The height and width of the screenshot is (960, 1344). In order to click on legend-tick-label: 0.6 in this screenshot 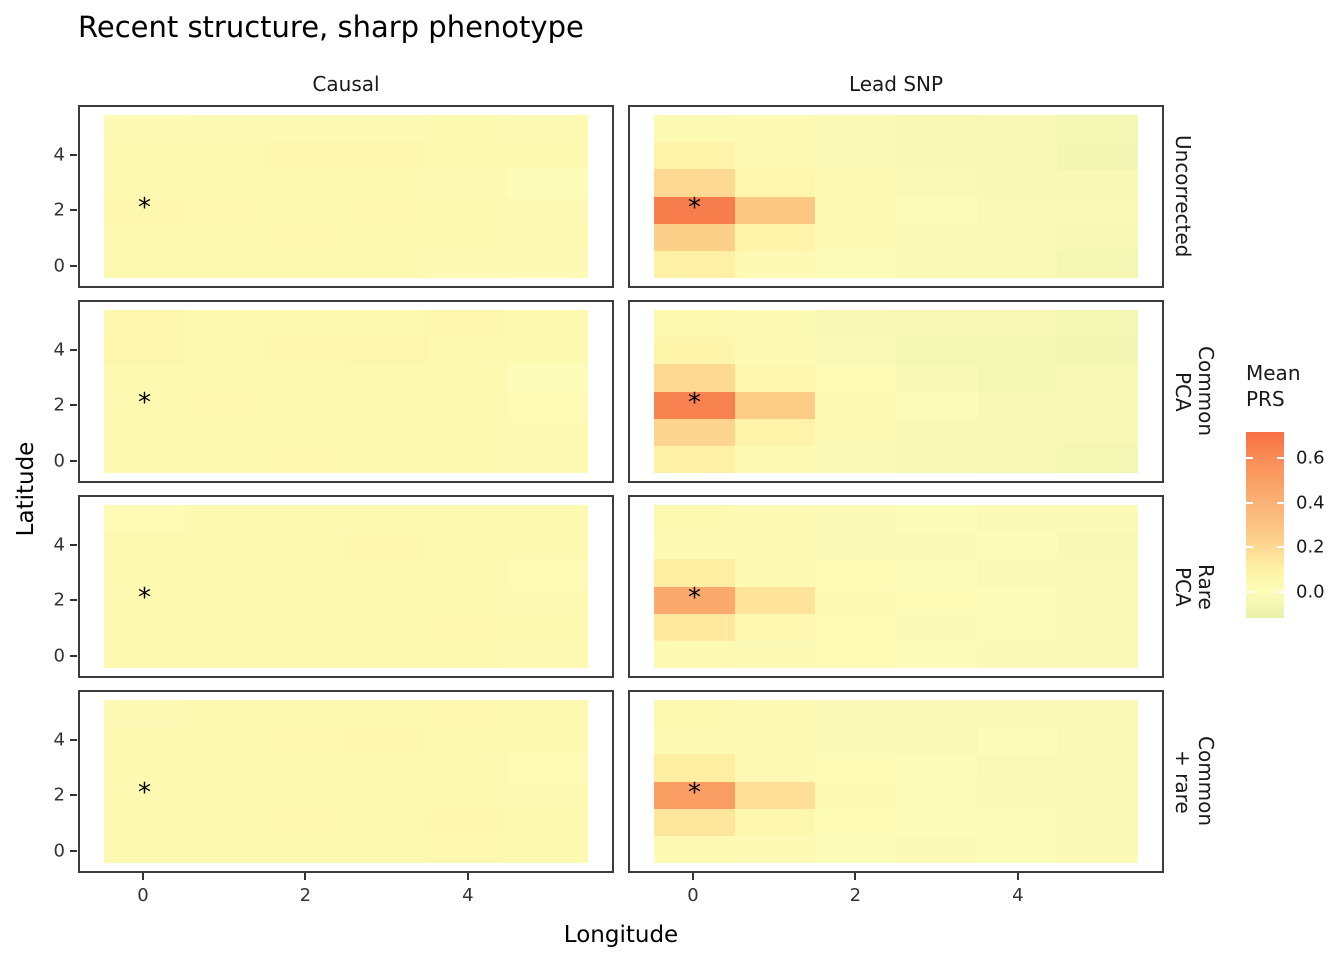, I will do `click(1310, 458)`.